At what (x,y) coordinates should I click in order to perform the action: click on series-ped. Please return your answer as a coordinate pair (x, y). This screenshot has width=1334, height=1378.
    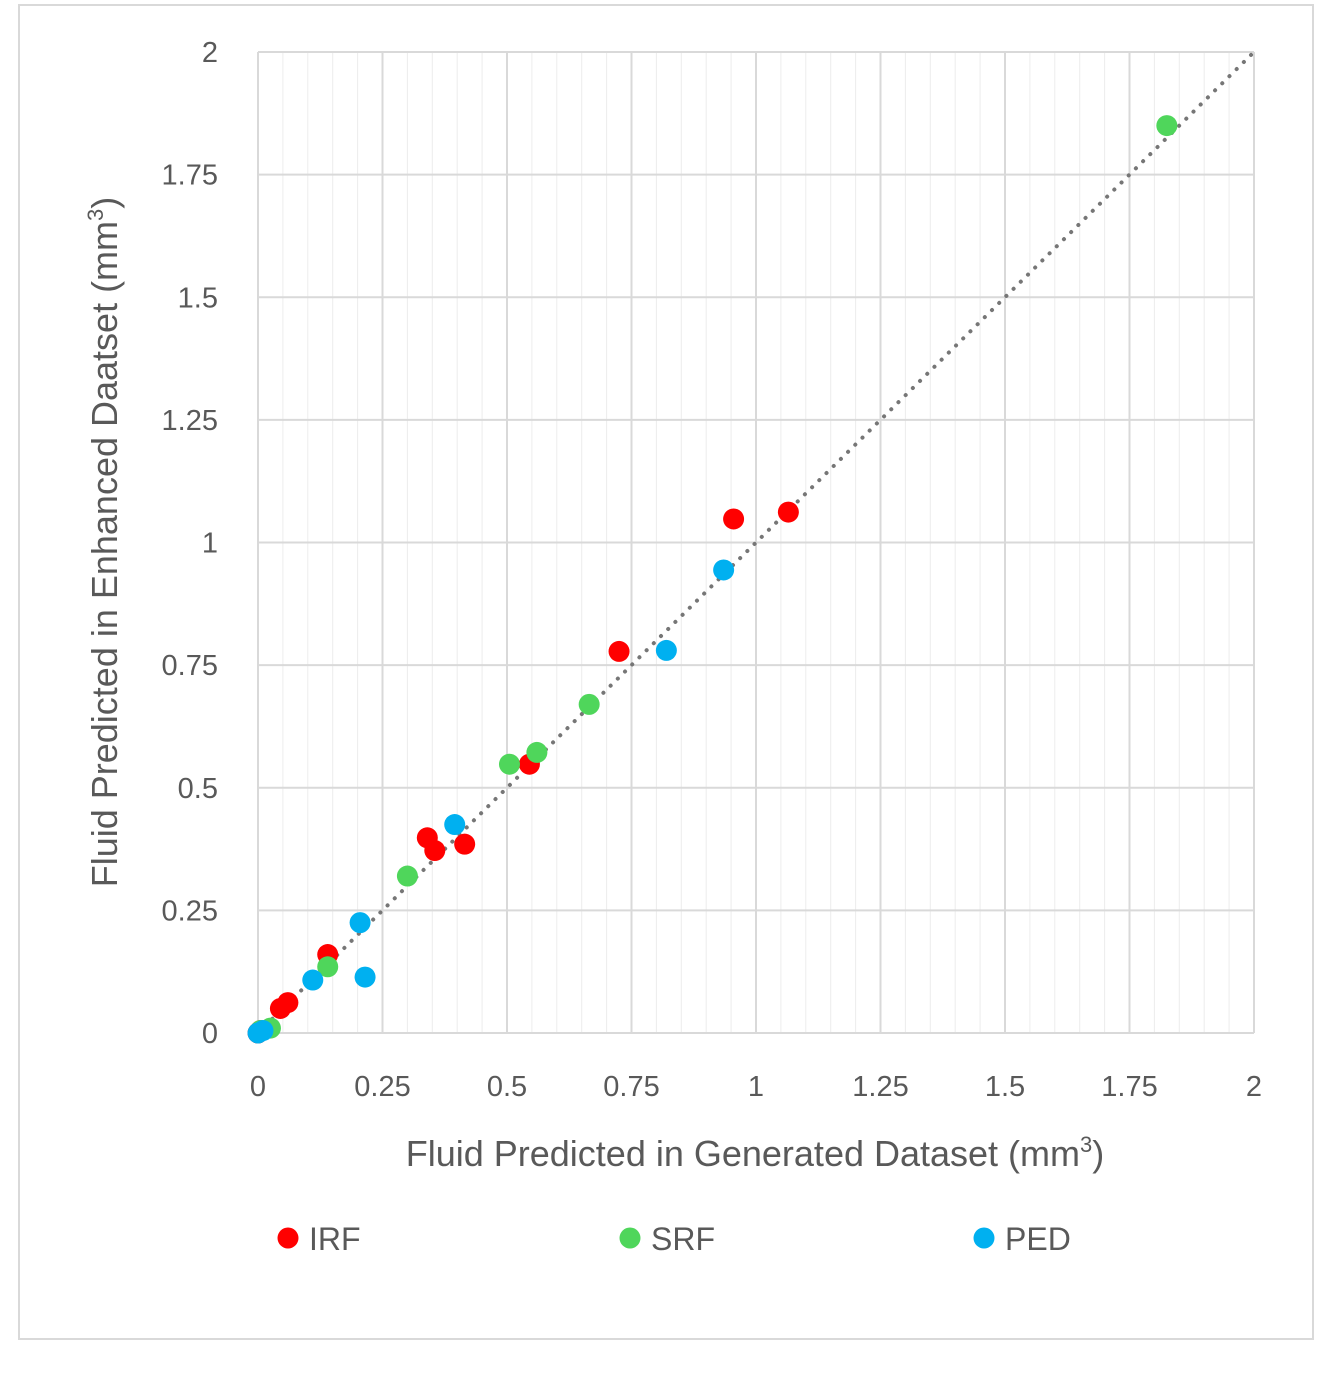
    Looking at the image, I should click on (491, 801).